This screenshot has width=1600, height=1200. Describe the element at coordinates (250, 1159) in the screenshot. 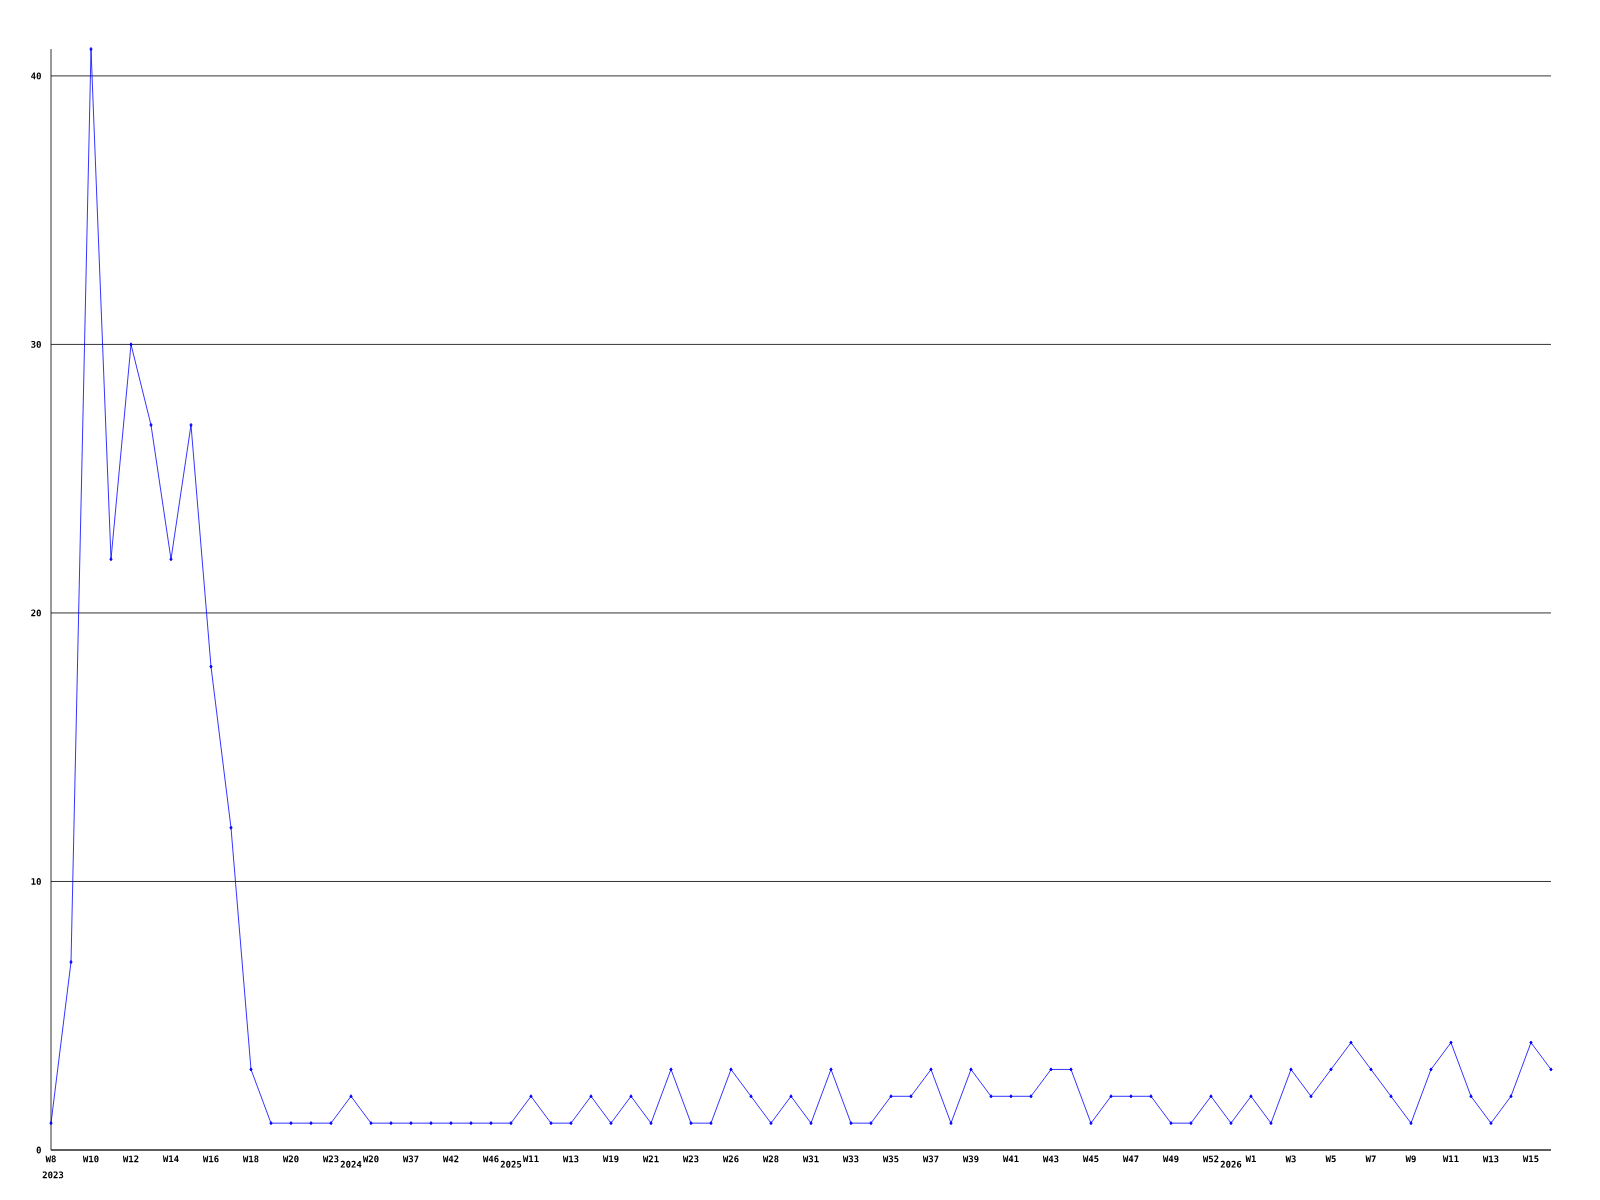

I see `x-tick-label: W18` at that location.